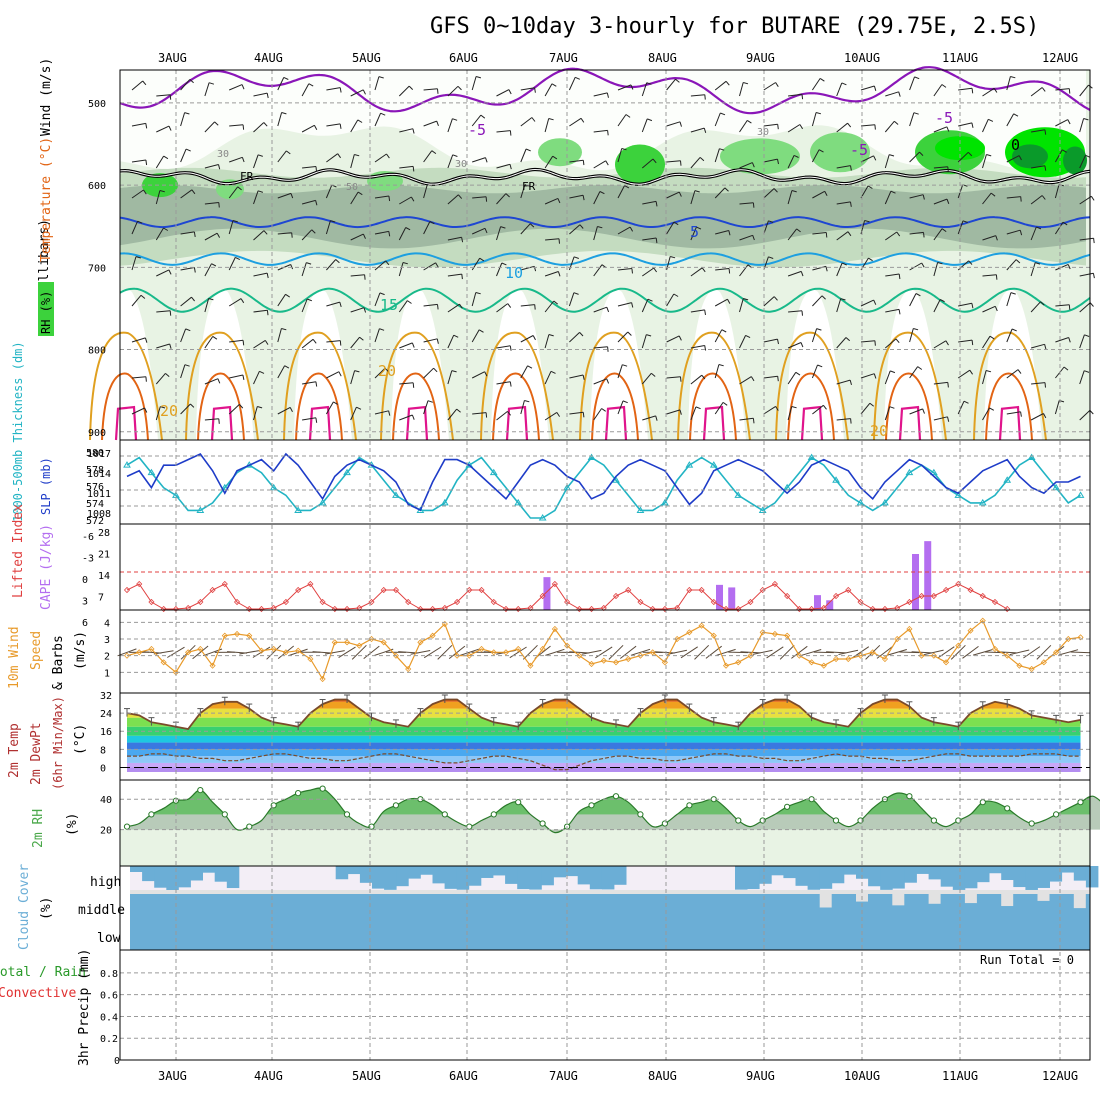 The width and height of the screenshot is (1100, 1104). What do you see at coordinates (97, 351) in the screenshot?
I see `pressure-tick-label: 800` at bounding box center [97, 351].